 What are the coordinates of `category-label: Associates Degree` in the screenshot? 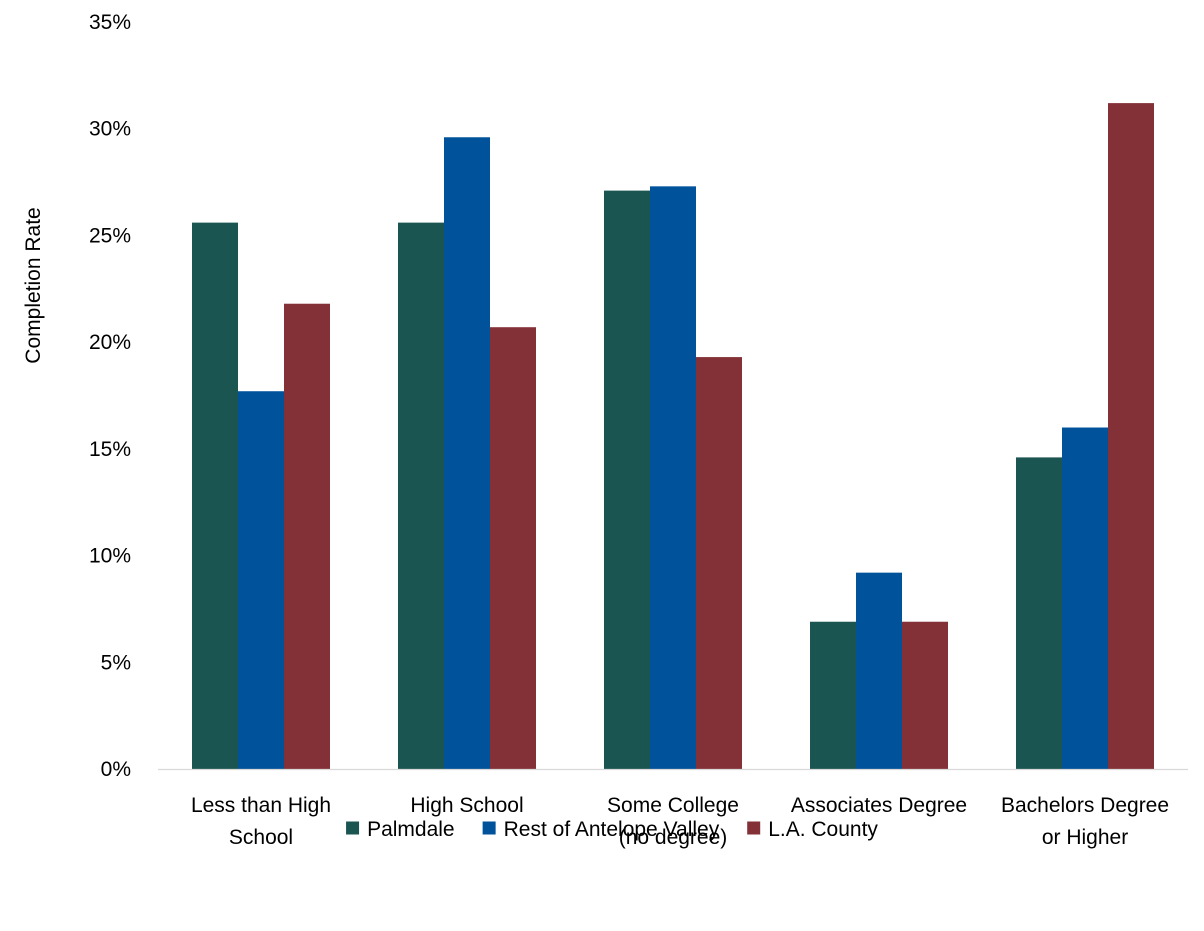 It's located at (879, 805).